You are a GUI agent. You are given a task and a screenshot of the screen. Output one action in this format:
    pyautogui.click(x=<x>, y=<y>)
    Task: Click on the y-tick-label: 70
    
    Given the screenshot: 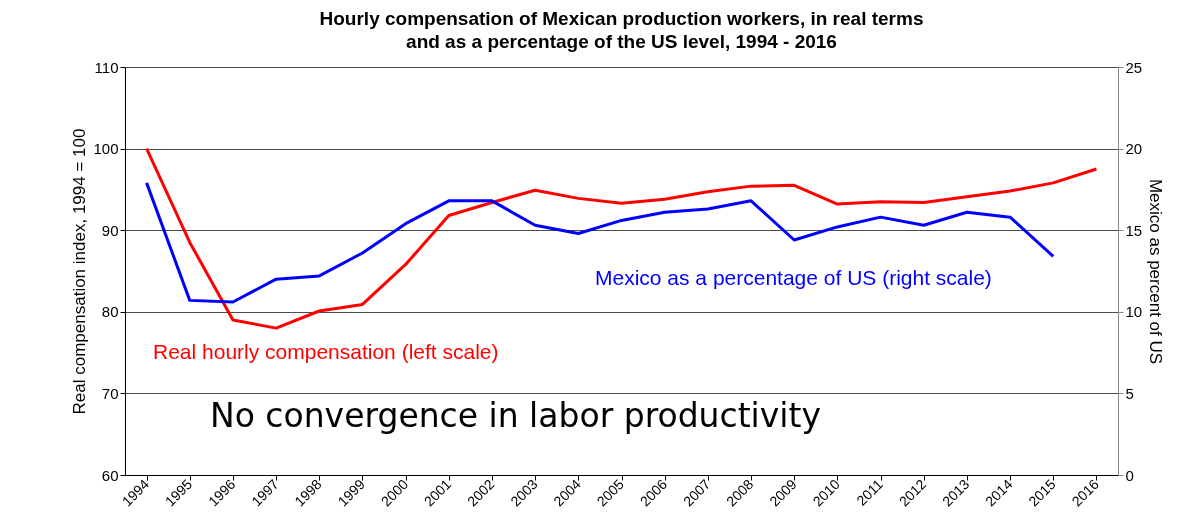 What is the action you would take?
    pyautogui.click(x=110, y=393)
    